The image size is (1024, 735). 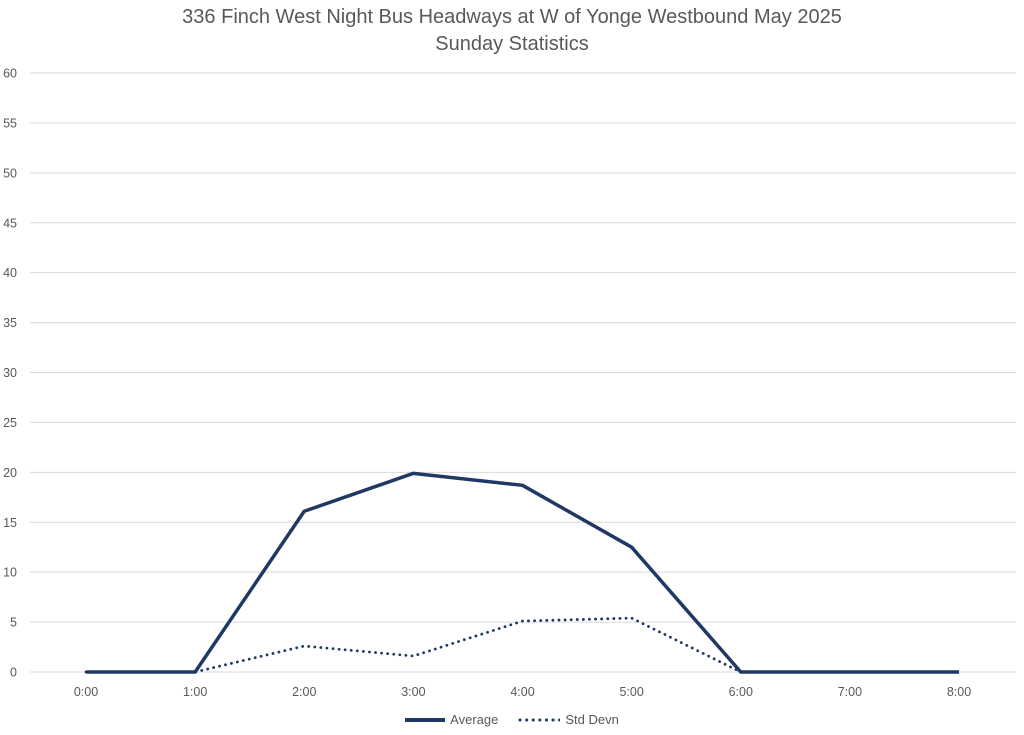 I want to click on y-axis-tick-label: 45, so click(x=10, y=223).